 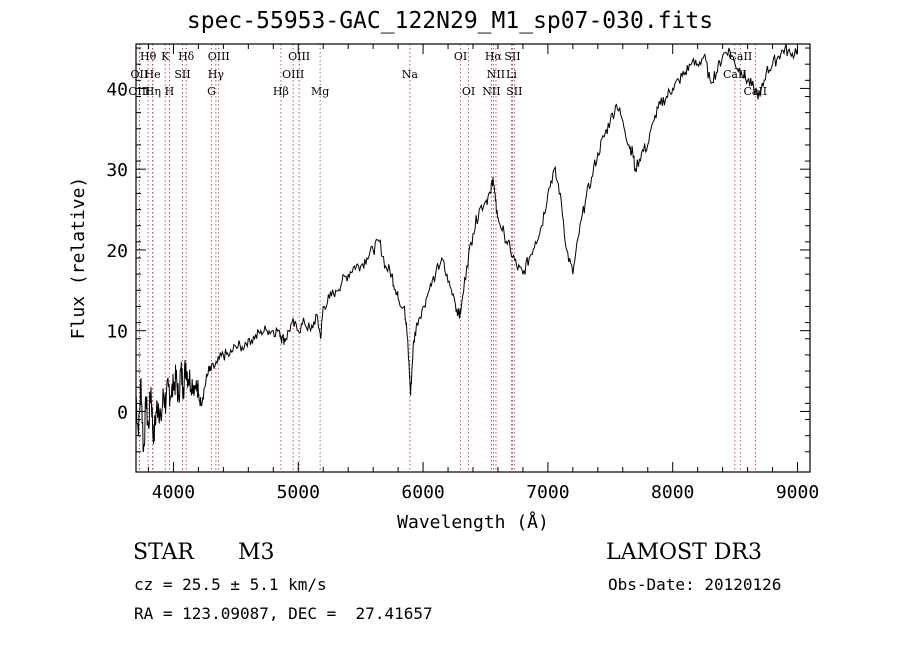 What do you see at coordinates (741, 56) in the screenshot?
I see `line-label-25: CaII` at bounding box center [741, 56].